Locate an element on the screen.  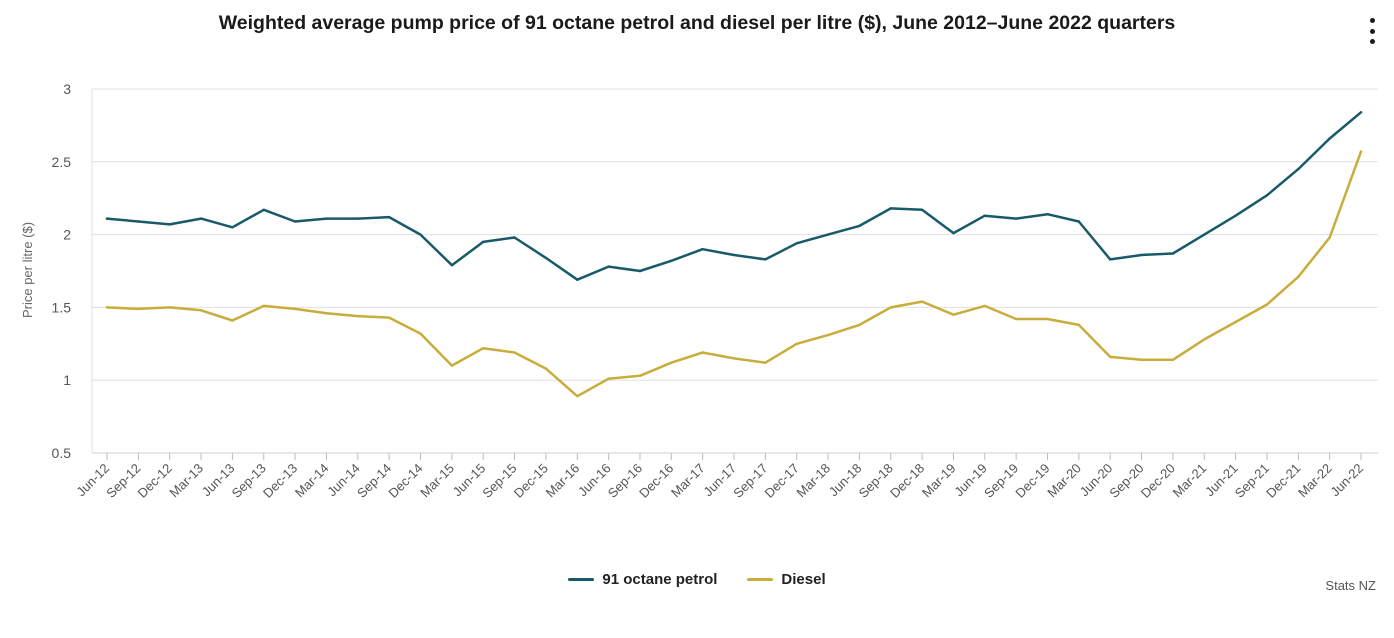
x-tick-label: Mar-19 is located at coordinates (939, 481).